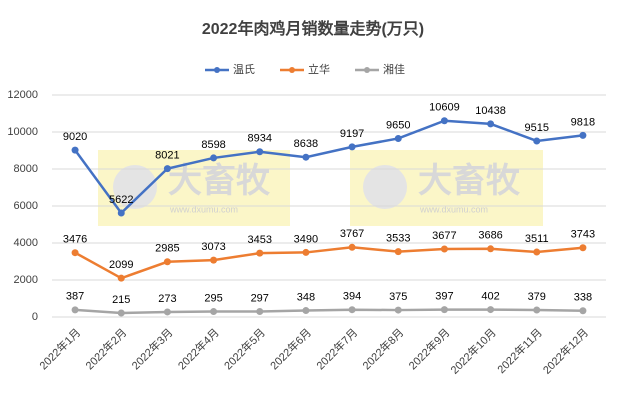 This screenshot has width=627, height=401. Describe the element at coordinates (26, 169) in the screenshot. I see `y-tick-label: 8000` at that location.